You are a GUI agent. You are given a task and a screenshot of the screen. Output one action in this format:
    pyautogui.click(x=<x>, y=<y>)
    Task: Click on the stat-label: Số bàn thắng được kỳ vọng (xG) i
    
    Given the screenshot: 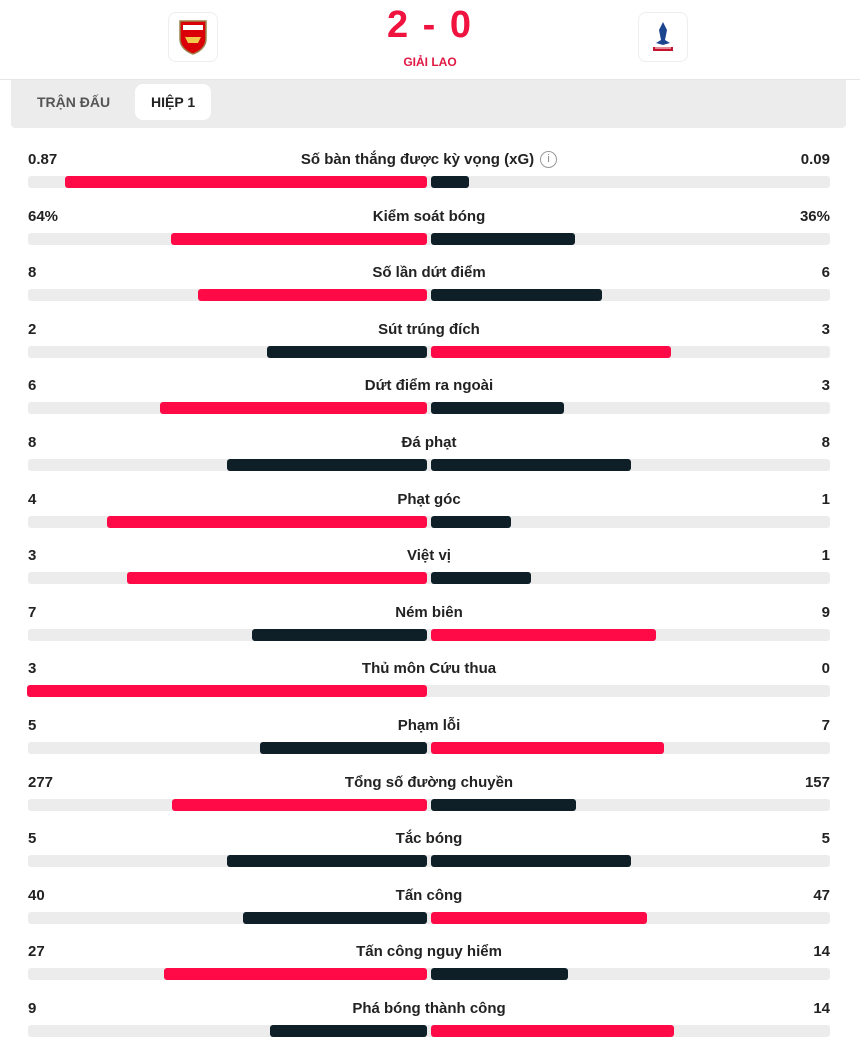 What is the action you would take?
    pyautogui.click(x=429, y=159)
    